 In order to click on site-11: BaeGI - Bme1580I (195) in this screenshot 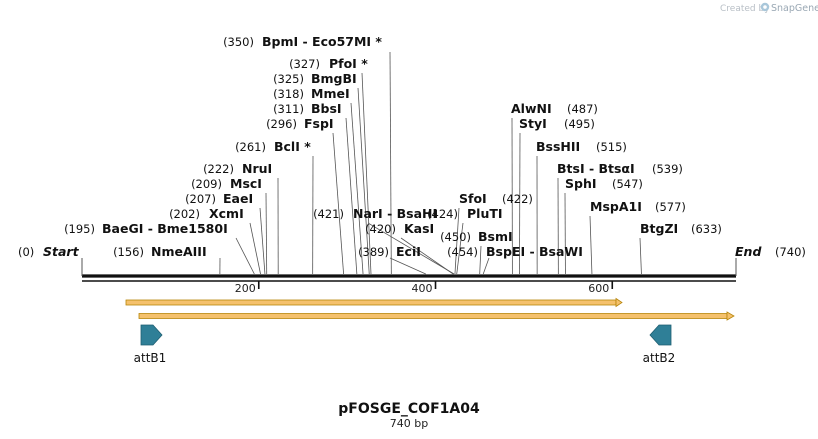, I will do `click(146, 228)`.